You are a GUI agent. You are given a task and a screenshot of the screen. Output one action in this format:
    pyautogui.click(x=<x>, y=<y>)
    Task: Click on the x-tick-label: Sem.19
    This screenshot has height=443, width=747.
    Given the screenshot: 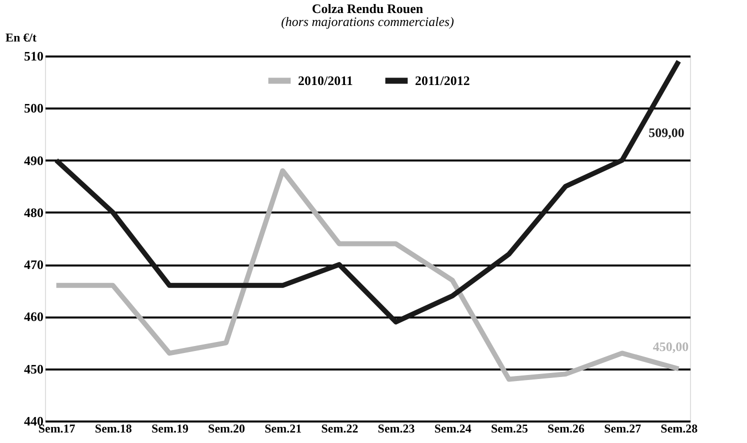 What is the action you would take?
    pyautogui.click(x=169, y=429)
    